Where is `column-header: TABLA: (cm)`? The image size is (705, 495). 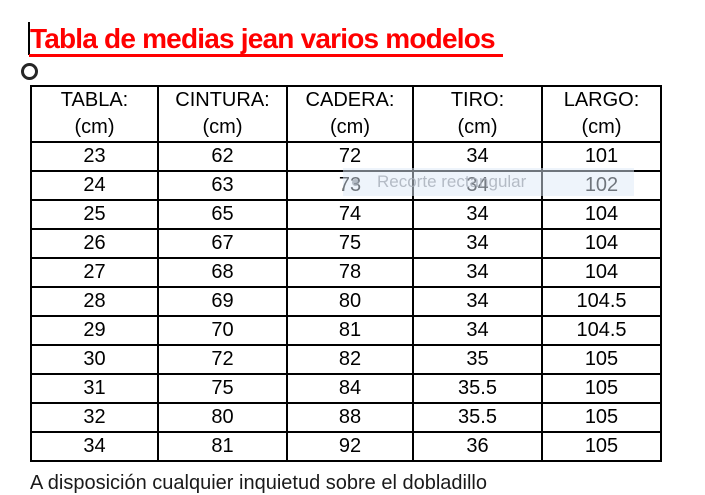
column-header: TABLA: (cm) is located at coordinates (94, 114).